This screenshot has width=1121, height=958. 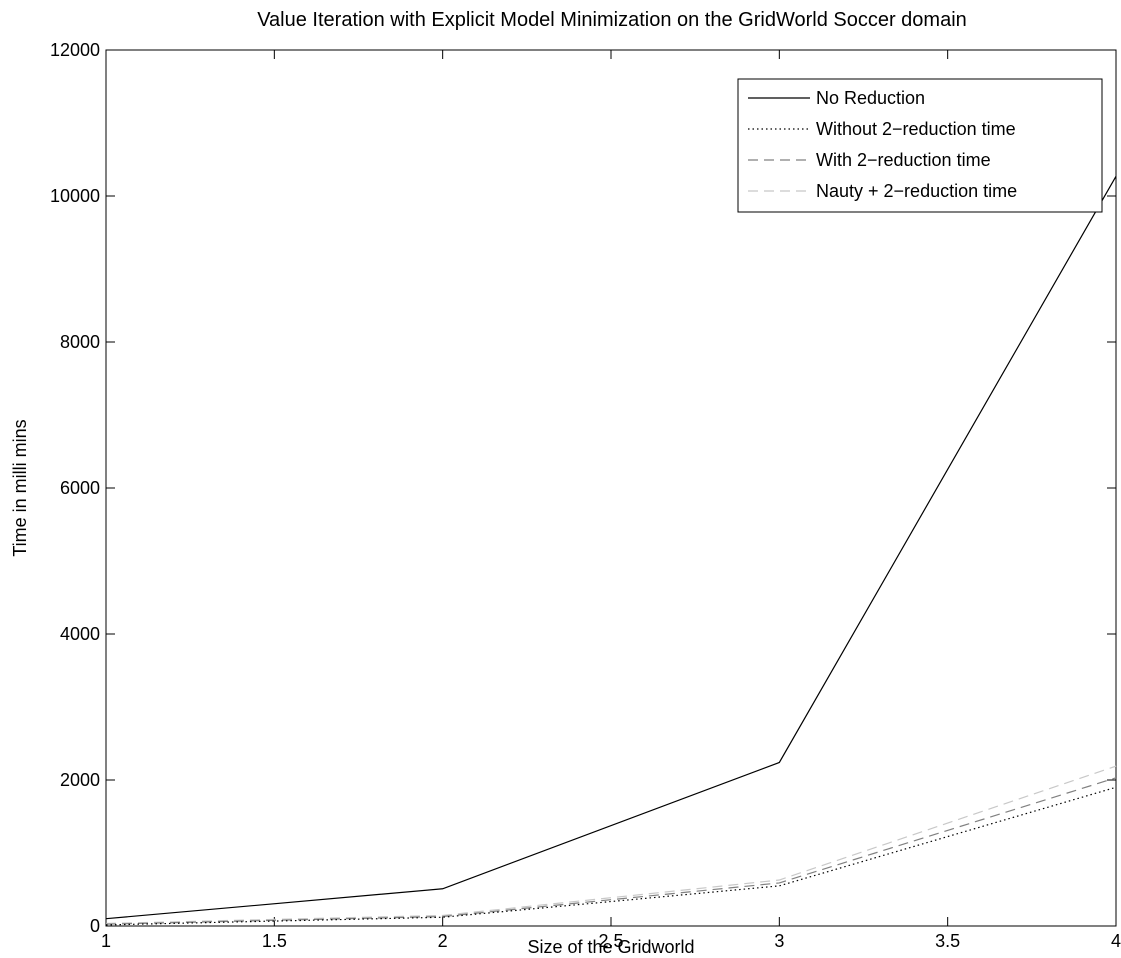 I want to click on y-tick-label: 12000, so click(x=75, y=50).